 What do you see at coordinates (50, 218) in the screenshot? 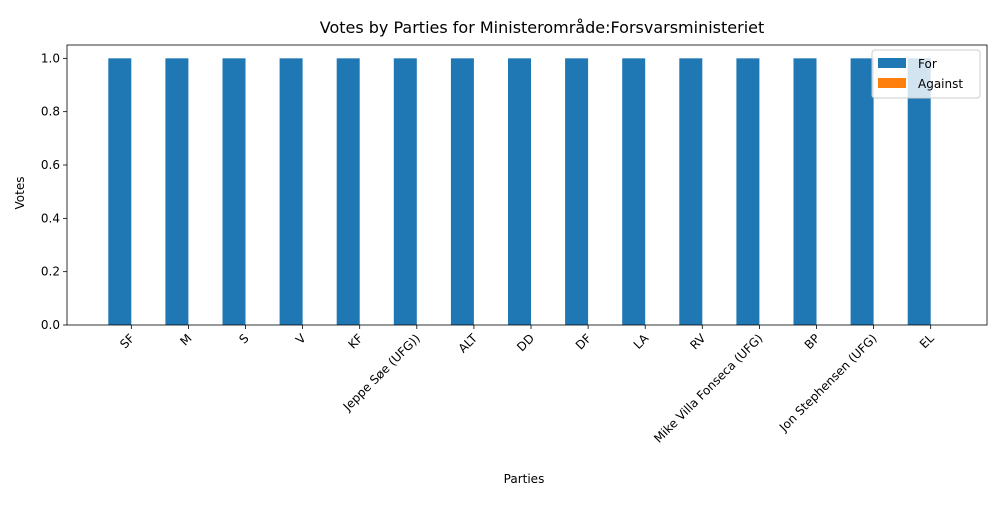
I see `y-tick-label-3: 0.4` at bounding box center [50, 218].